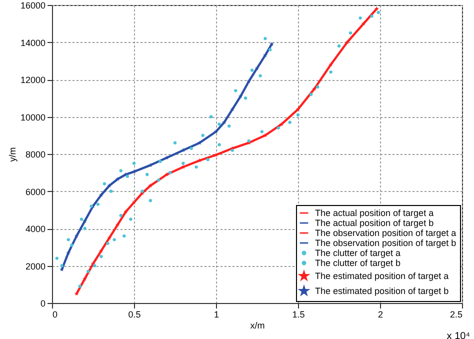 The height and width of the screenshot is (339, 474). Describe the element at coordinates (382, 276) in the screenshot. I see `legend-label: The estimated position of target a` at that location.